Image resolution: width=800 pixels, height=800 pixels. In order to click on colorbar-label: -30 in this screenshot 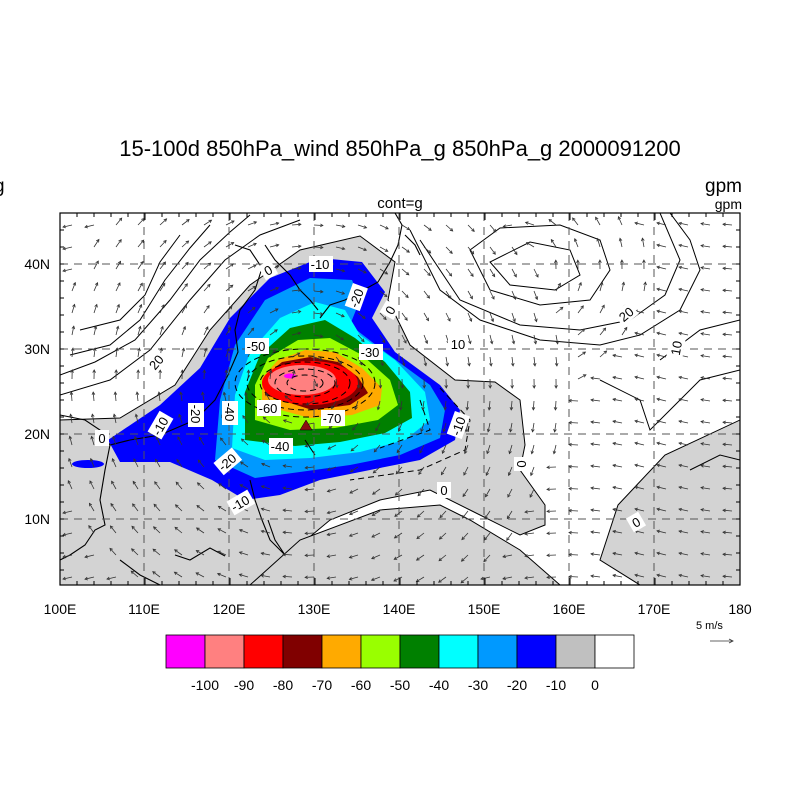, I will do `click(478, 685)`.